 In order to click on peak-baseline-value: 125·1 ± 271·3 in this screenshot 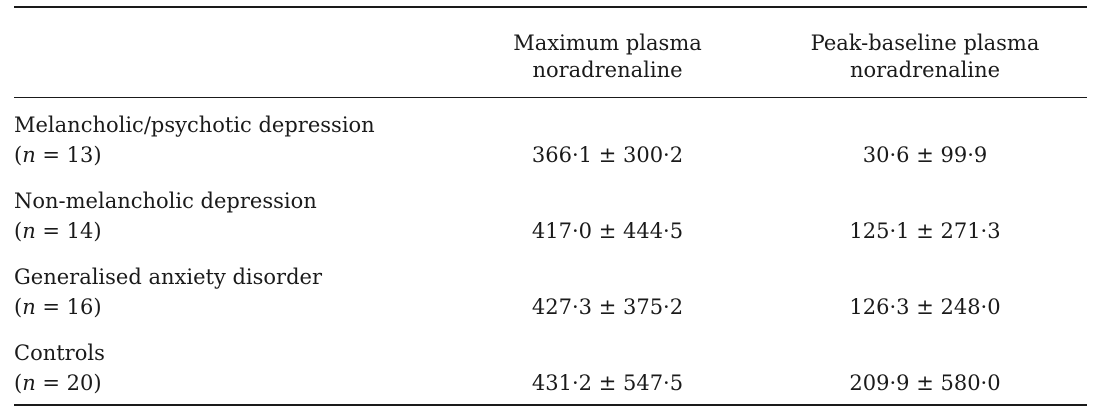, I will do `click(925, 231)`.